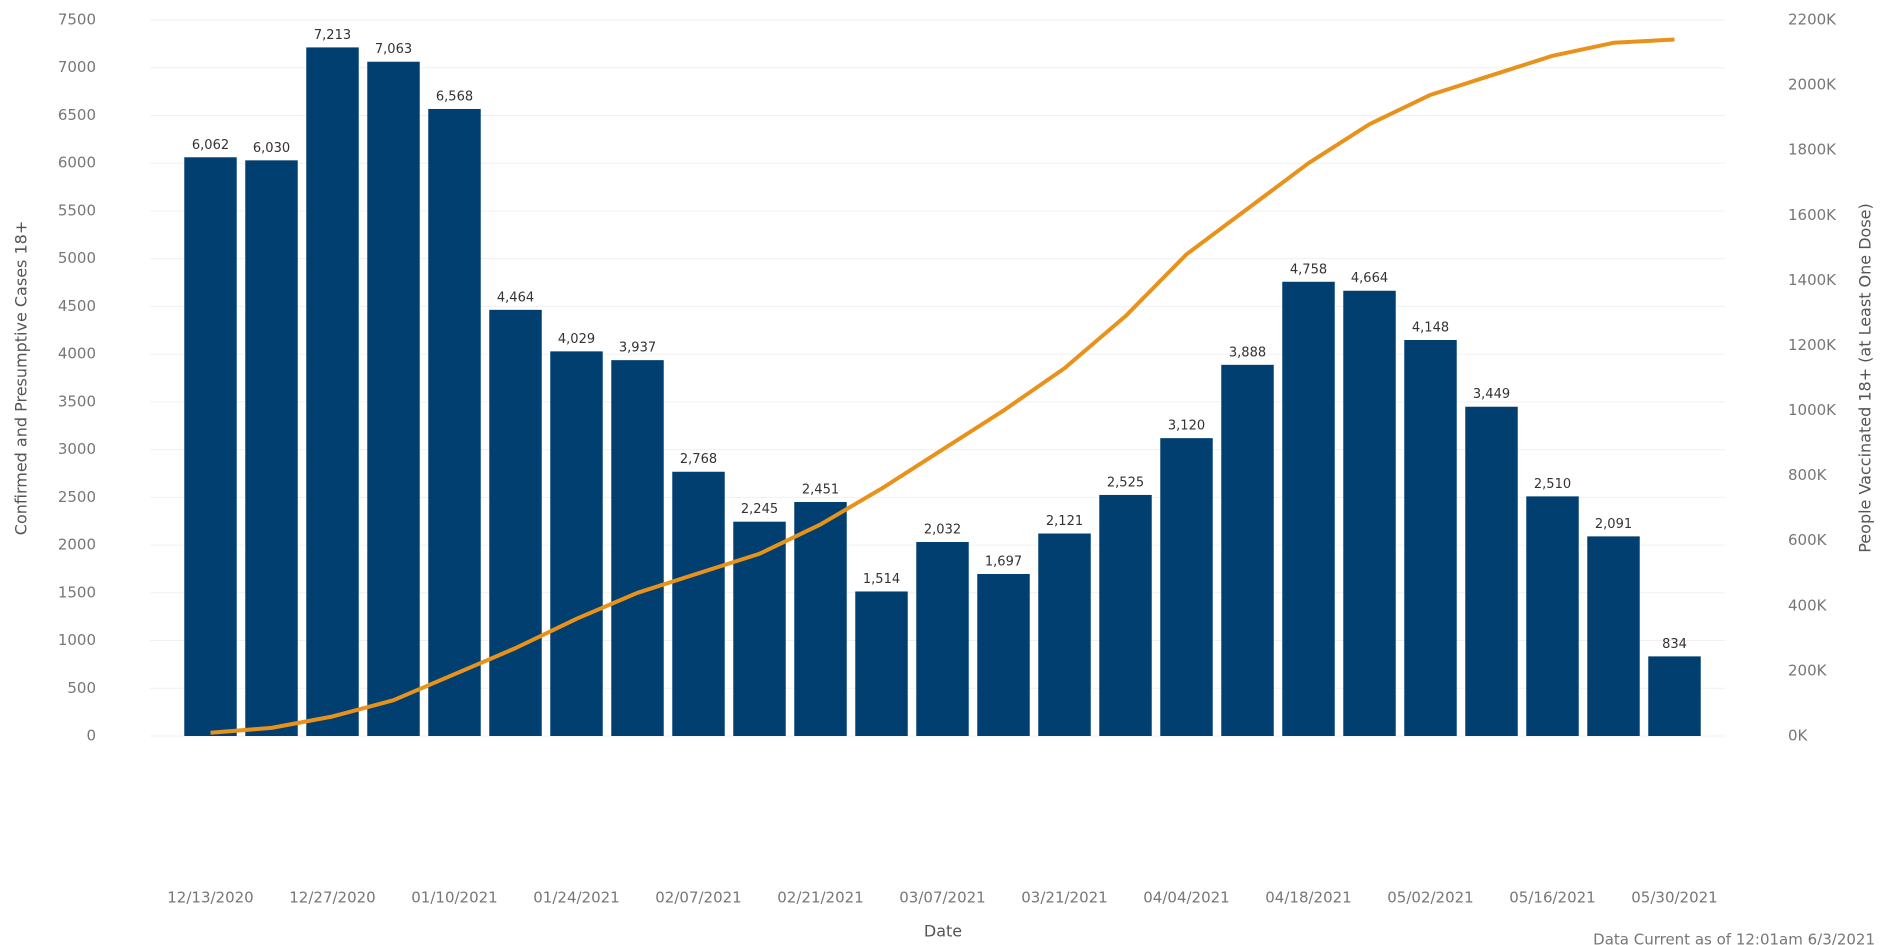 The image size is (1883, 945). I want to click on y-tick-label: 5000, so click(77, 258).